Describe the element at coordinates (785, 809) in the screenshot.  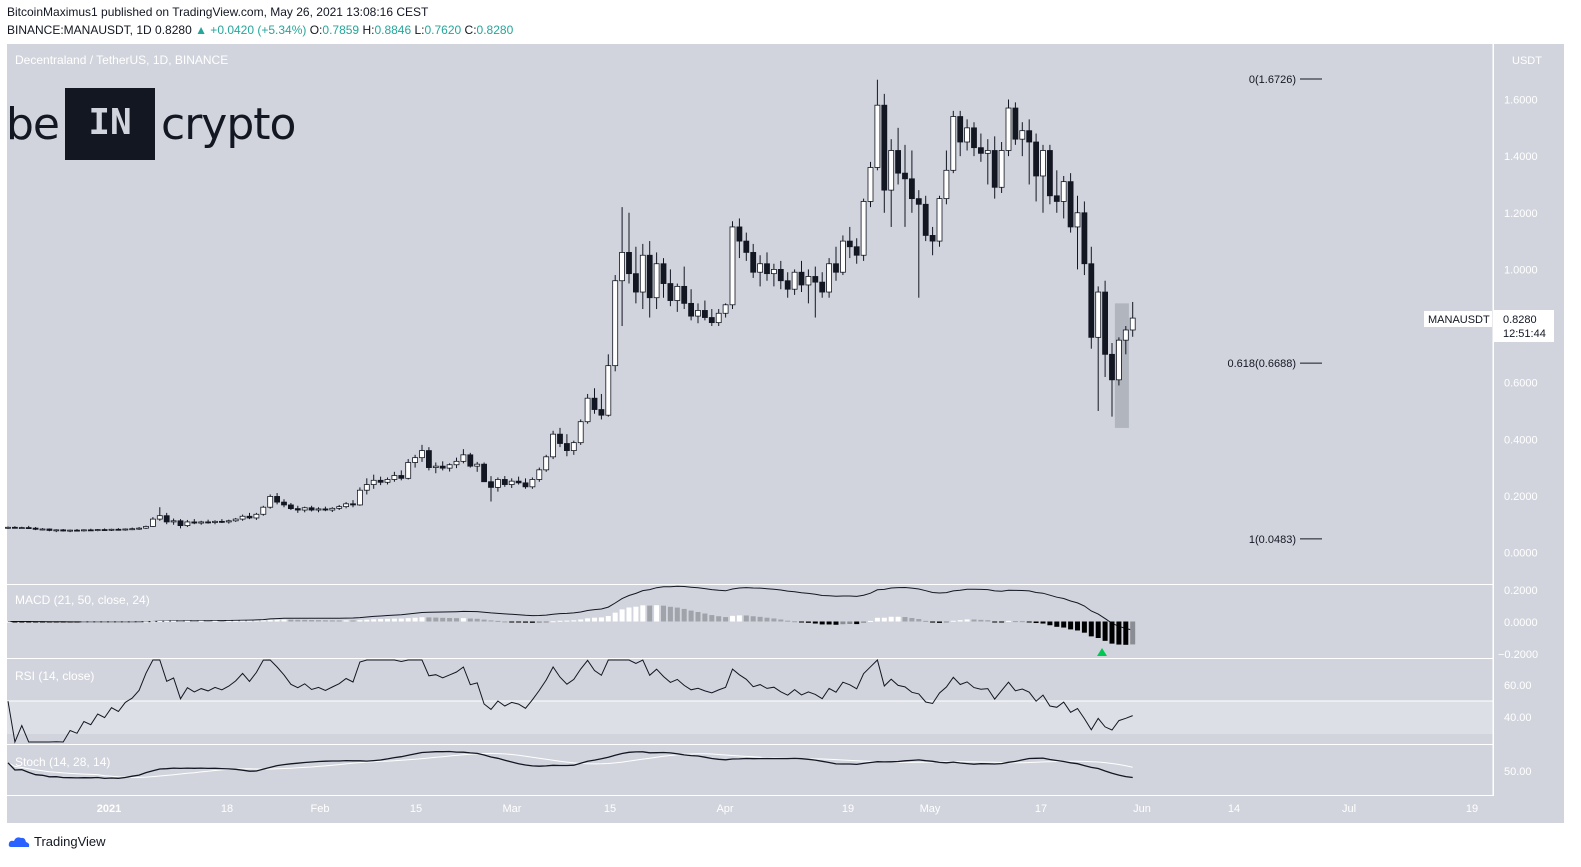
I see `time-axis` at that location.